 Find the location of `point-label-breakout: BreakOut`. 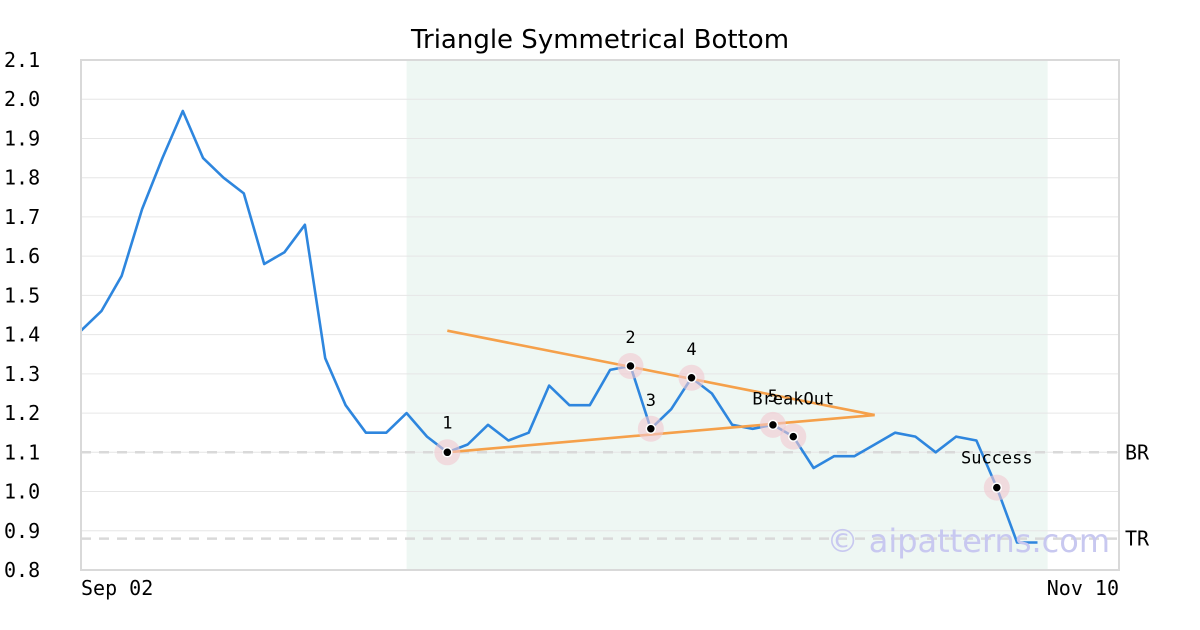

point-label-breakout: BreakOut is located at coordinates (793, 400).